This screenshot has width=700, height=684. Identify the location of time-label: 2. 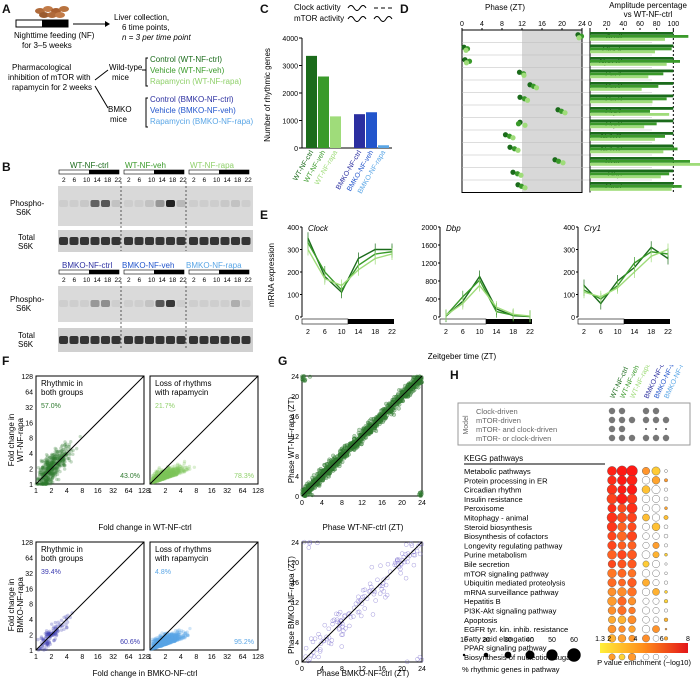
(194, 180).